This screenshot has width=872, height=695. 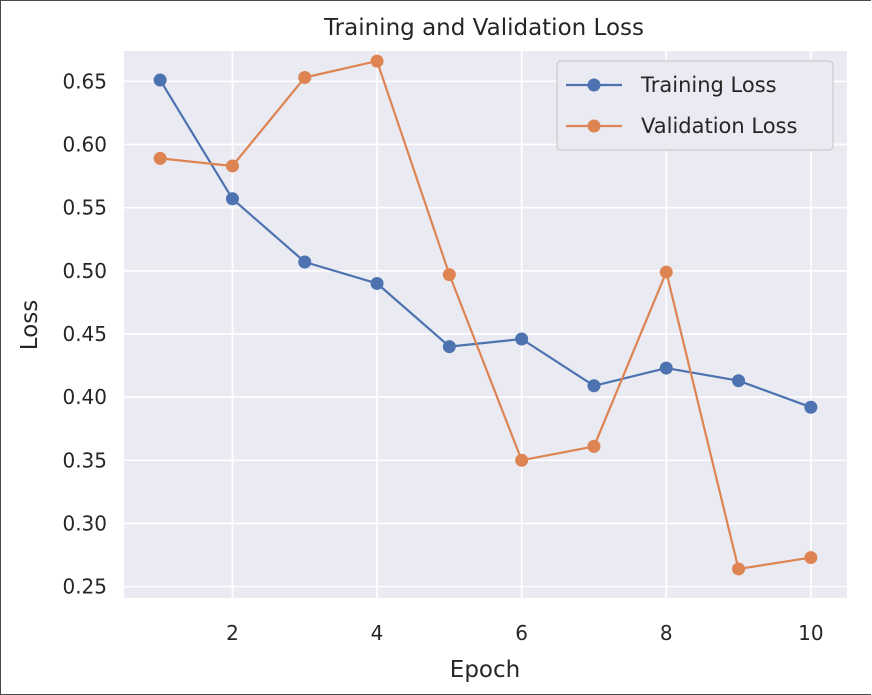 I want to click on y-axis-label: Loss, so click(x=30, y=325).